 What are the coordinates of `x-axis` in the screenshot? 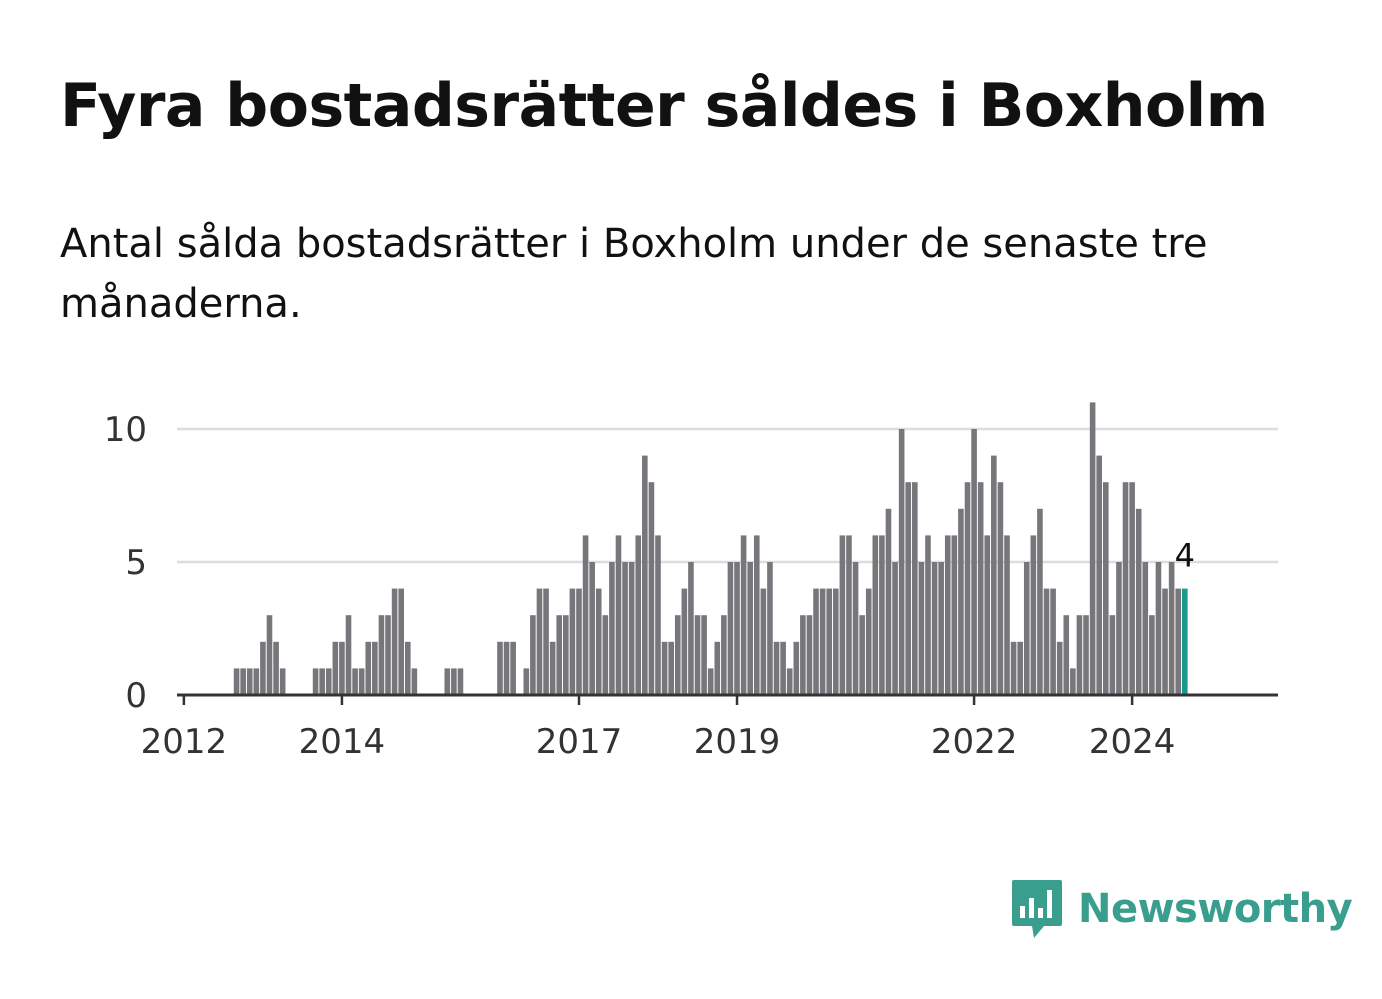 It's located at (727, 699).